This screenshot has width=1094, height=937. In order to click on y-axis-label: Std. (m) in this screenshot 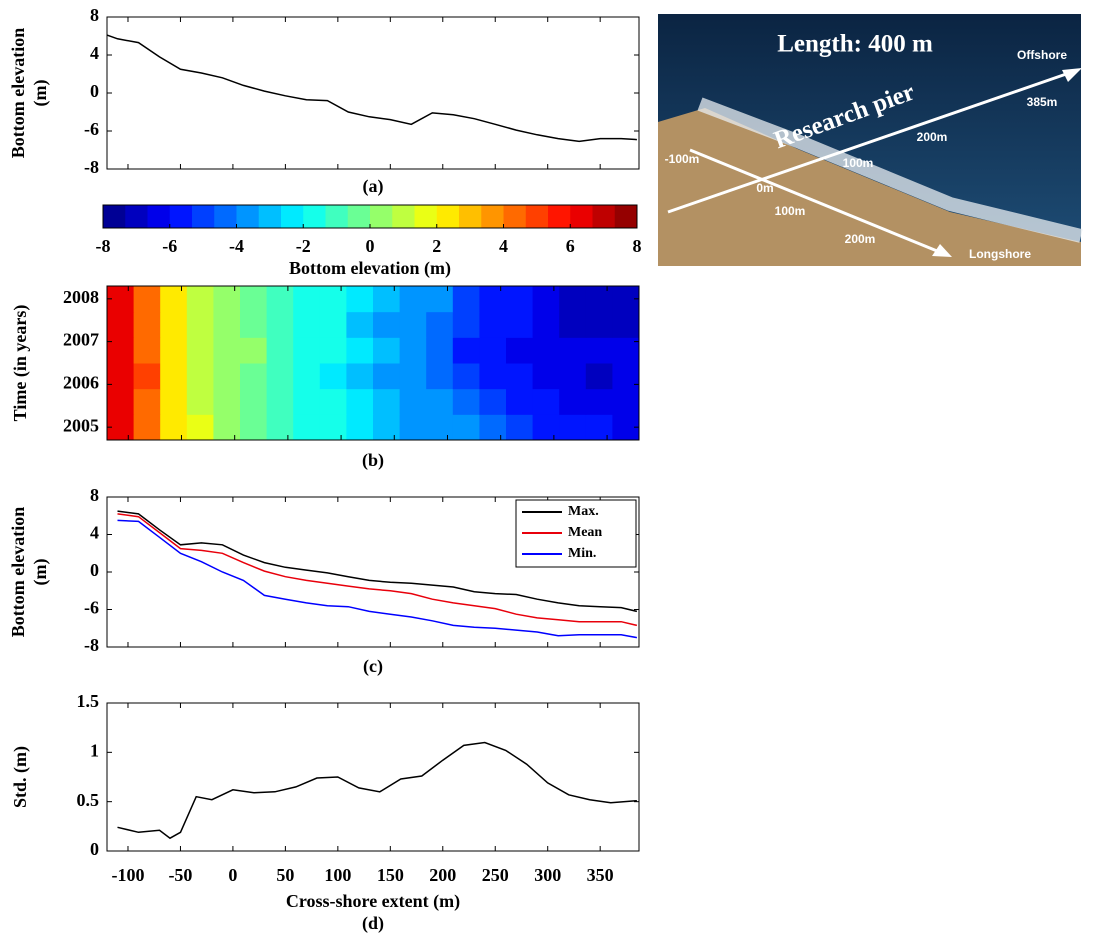, I will do `click(20, 777)`.